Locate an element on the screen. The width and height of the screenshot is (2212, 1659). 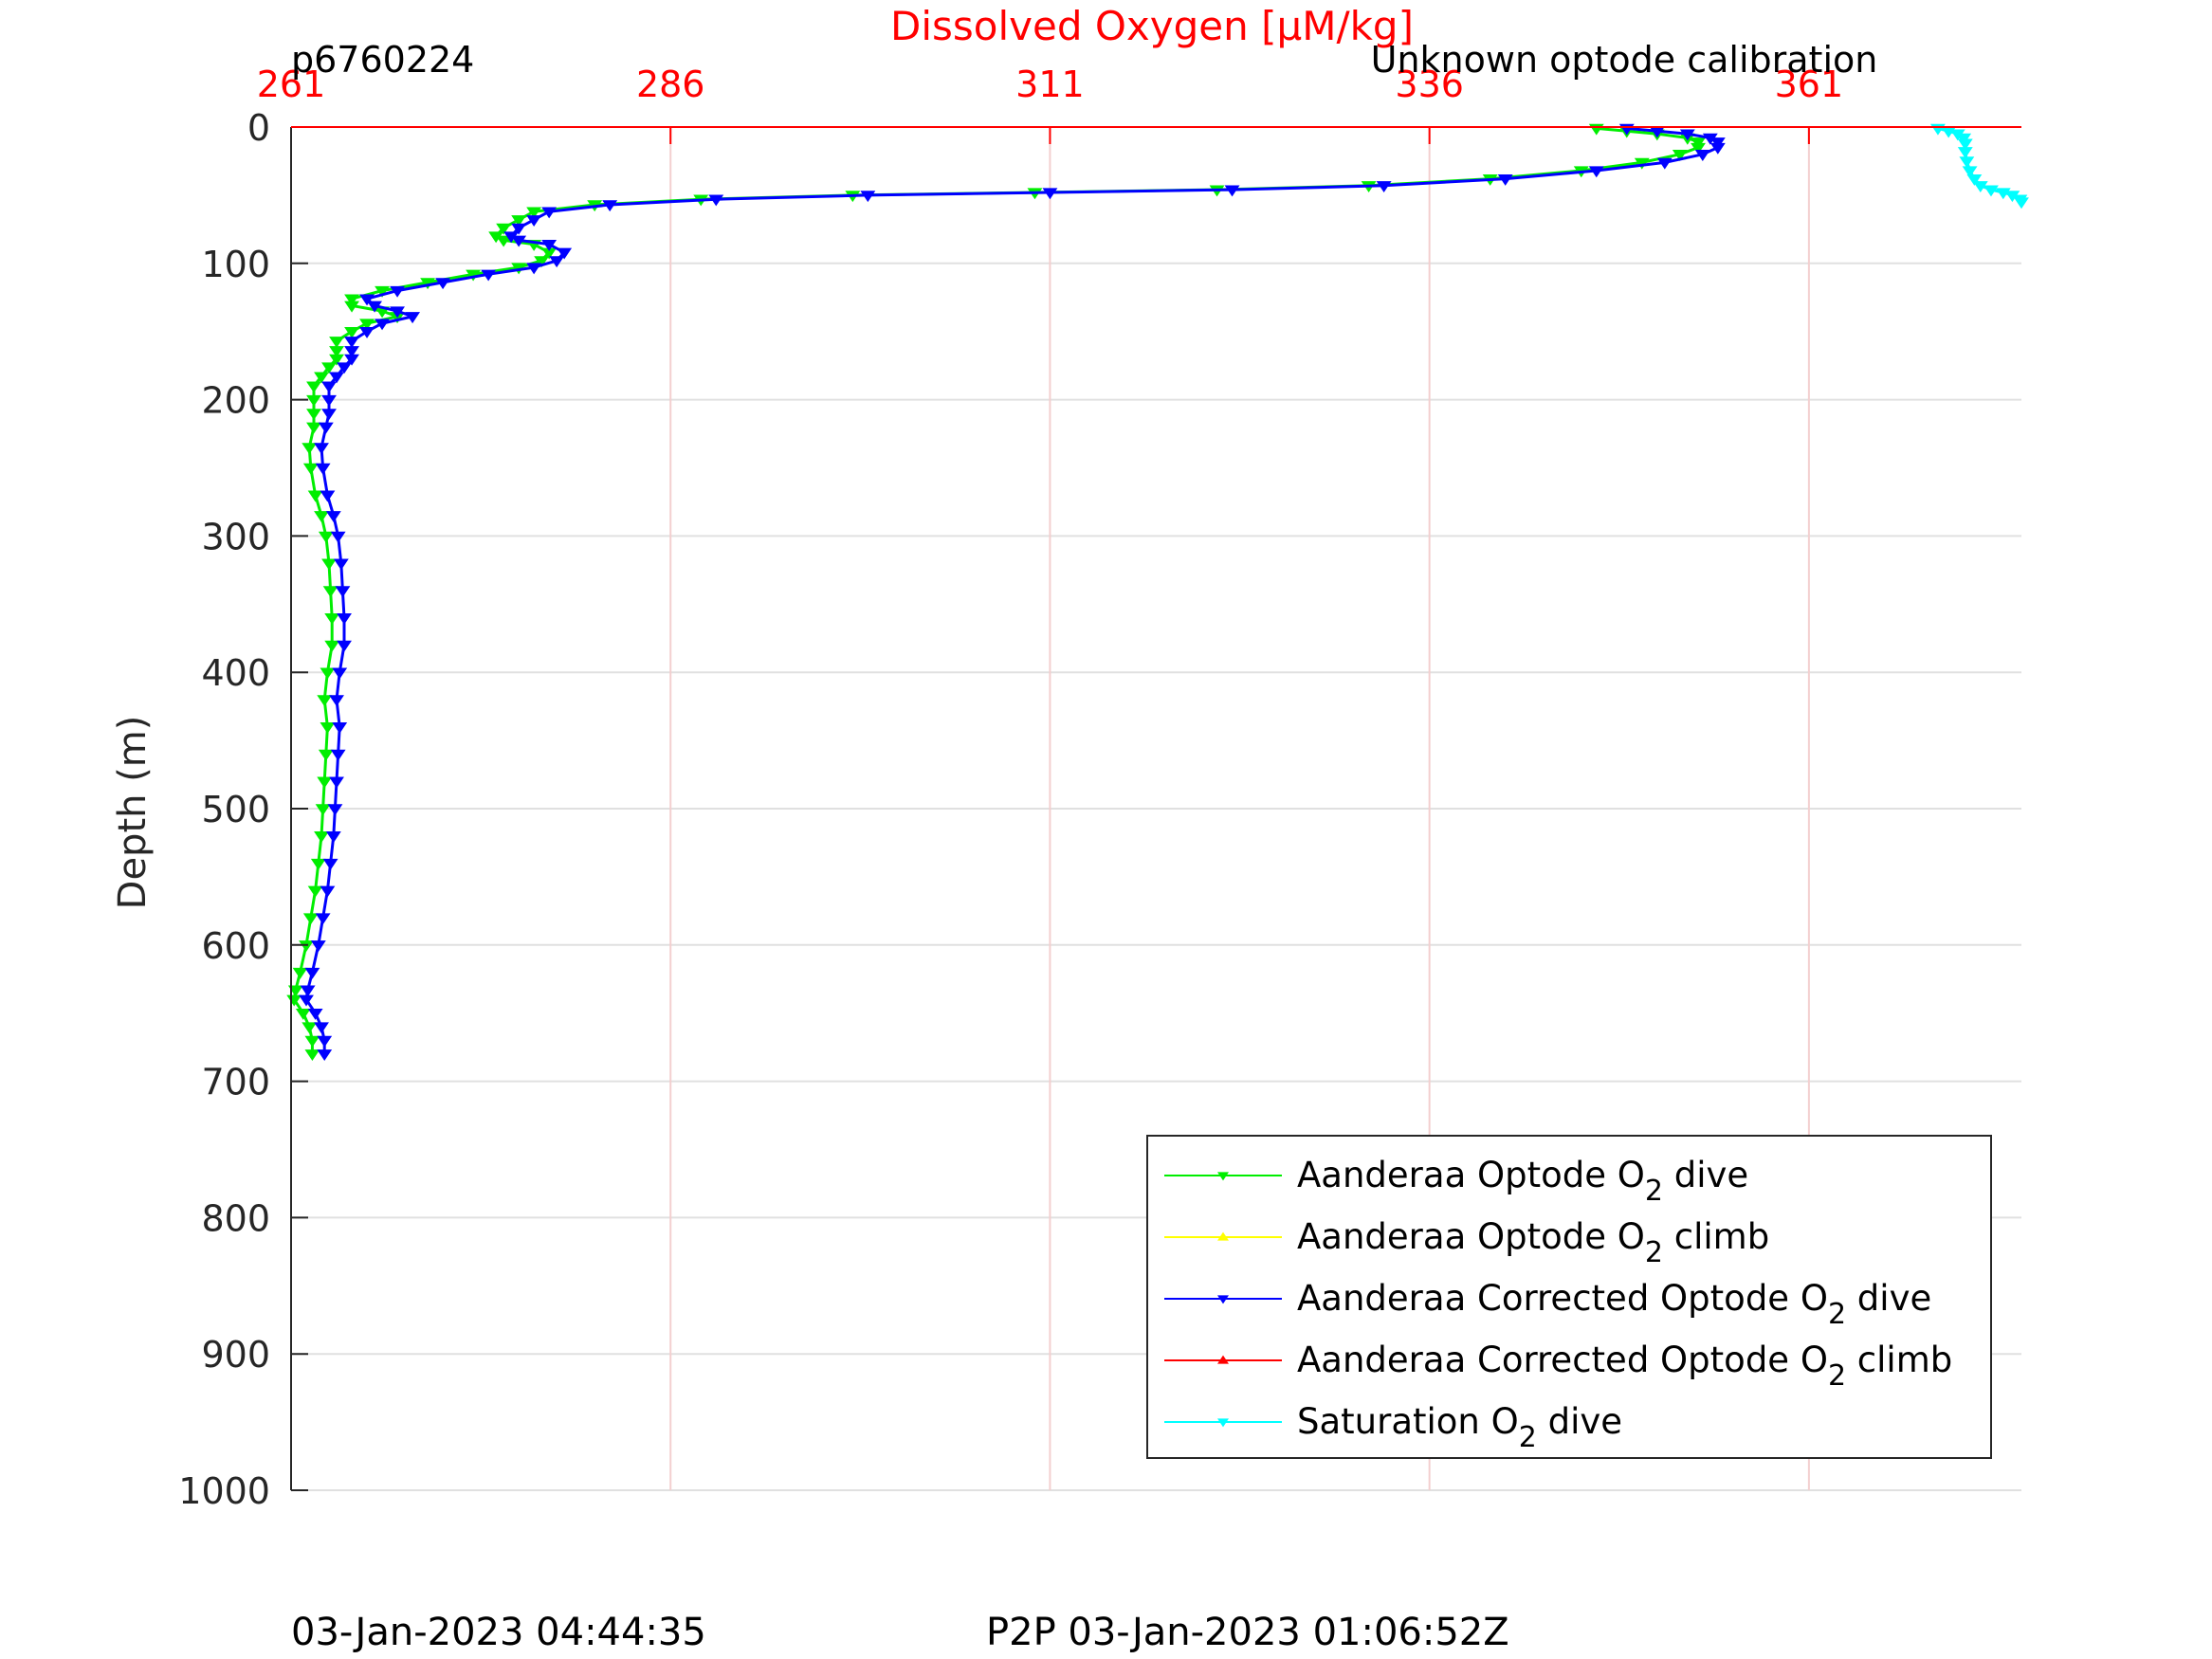
legend-box is located at coordinates (1569, 1297).